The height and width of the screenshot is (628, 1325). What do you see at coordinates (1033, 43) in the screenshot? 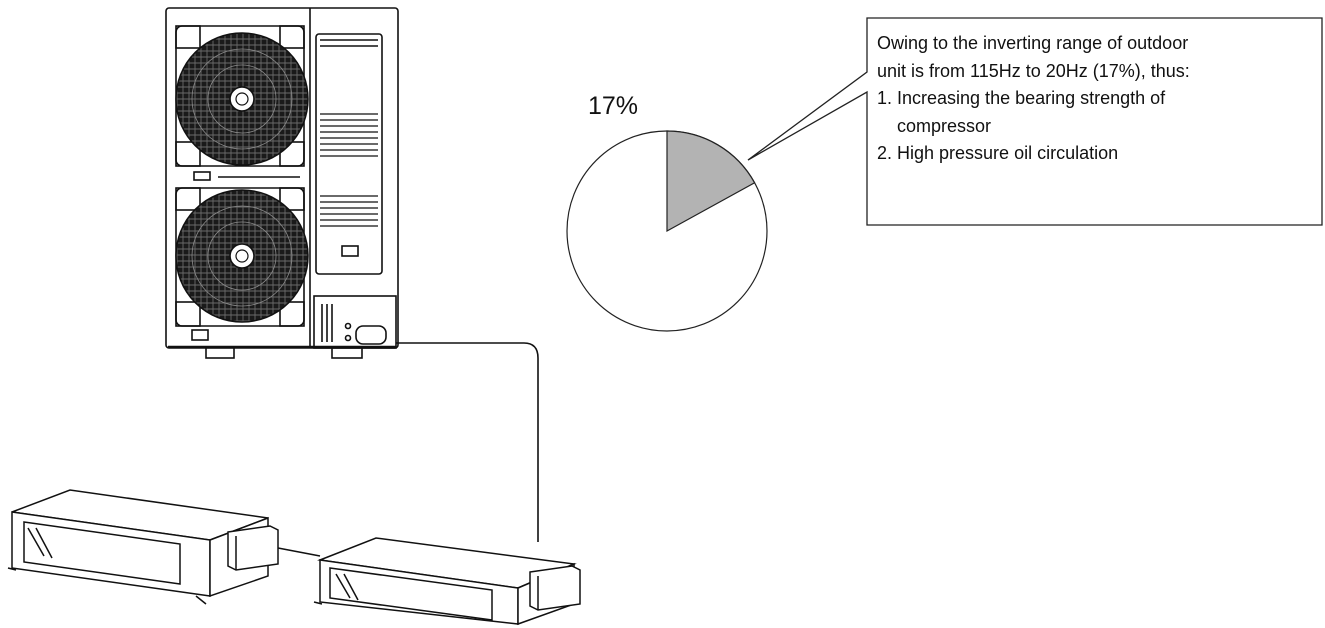
I see `callout-line: Owing to the inverting range of outdoor` at bounding box center [1033, 43].